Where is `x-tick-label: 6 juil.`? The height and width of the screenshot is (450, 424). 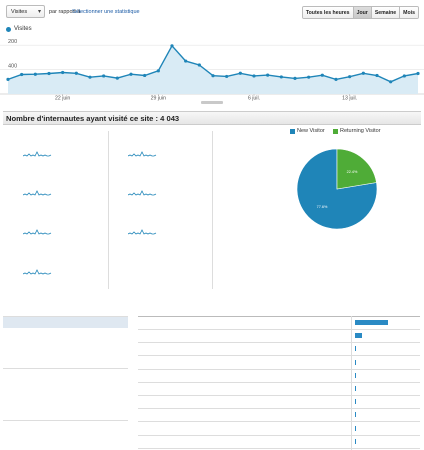 x-tick-label: 6 juil. is located at coordinates (254, 99).